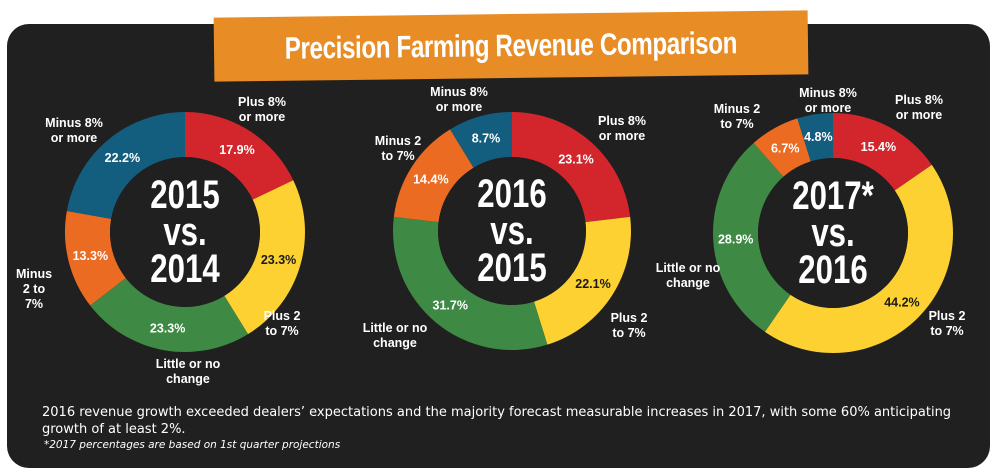 This screenshot has width=1000, height=472. I want to click on value-label-plus-2-7: 22.1%, so click(592, 284).